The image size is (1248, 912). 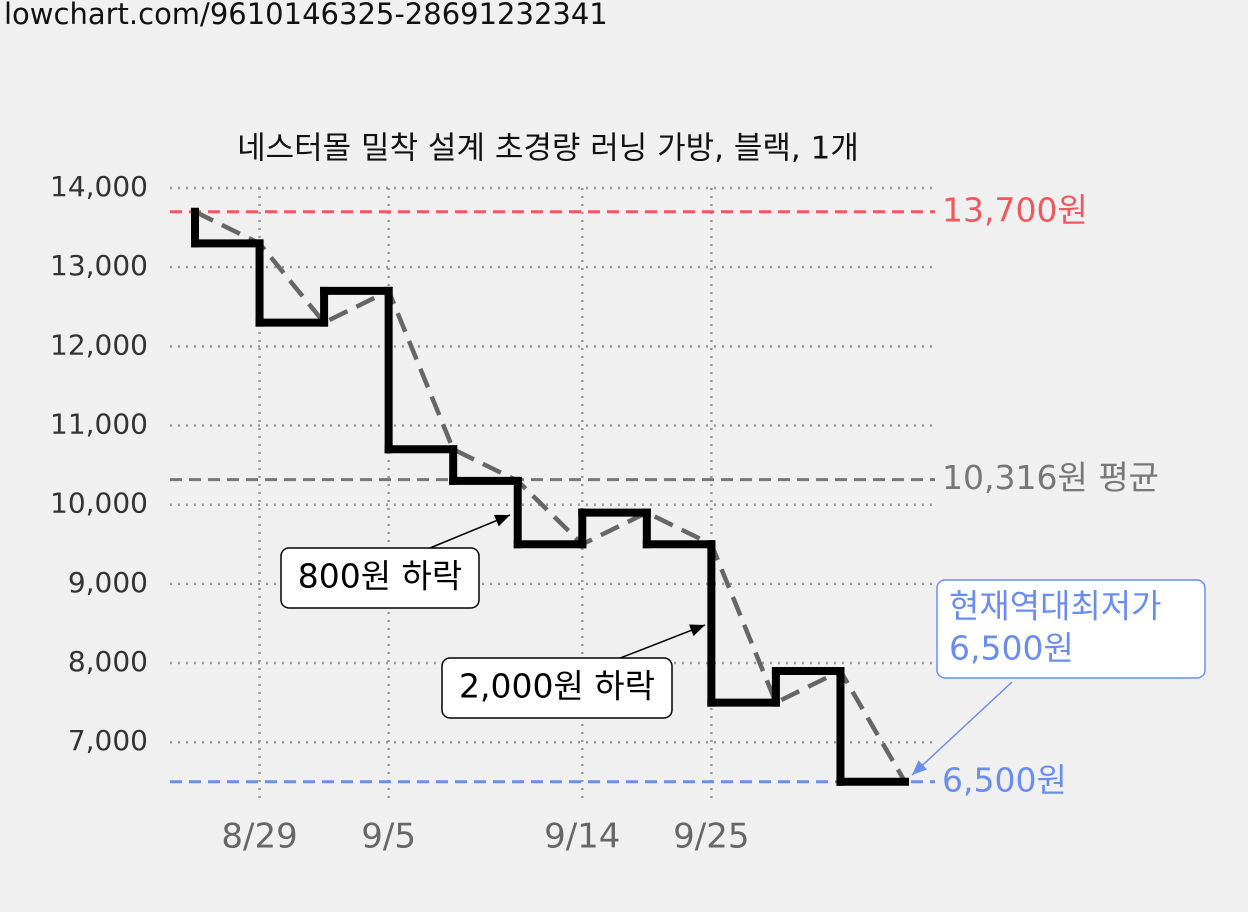 I want to click on x-tick-label: 9/25, so click(x=711, y=837).